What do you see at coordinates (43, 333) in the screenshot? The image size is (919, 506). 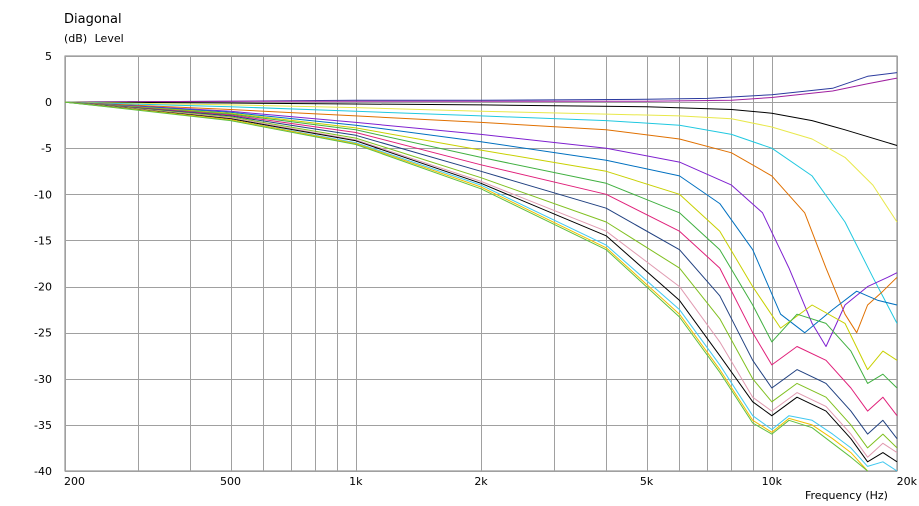 I see `y-tick-label: -25` at bounding box center [43, 333].